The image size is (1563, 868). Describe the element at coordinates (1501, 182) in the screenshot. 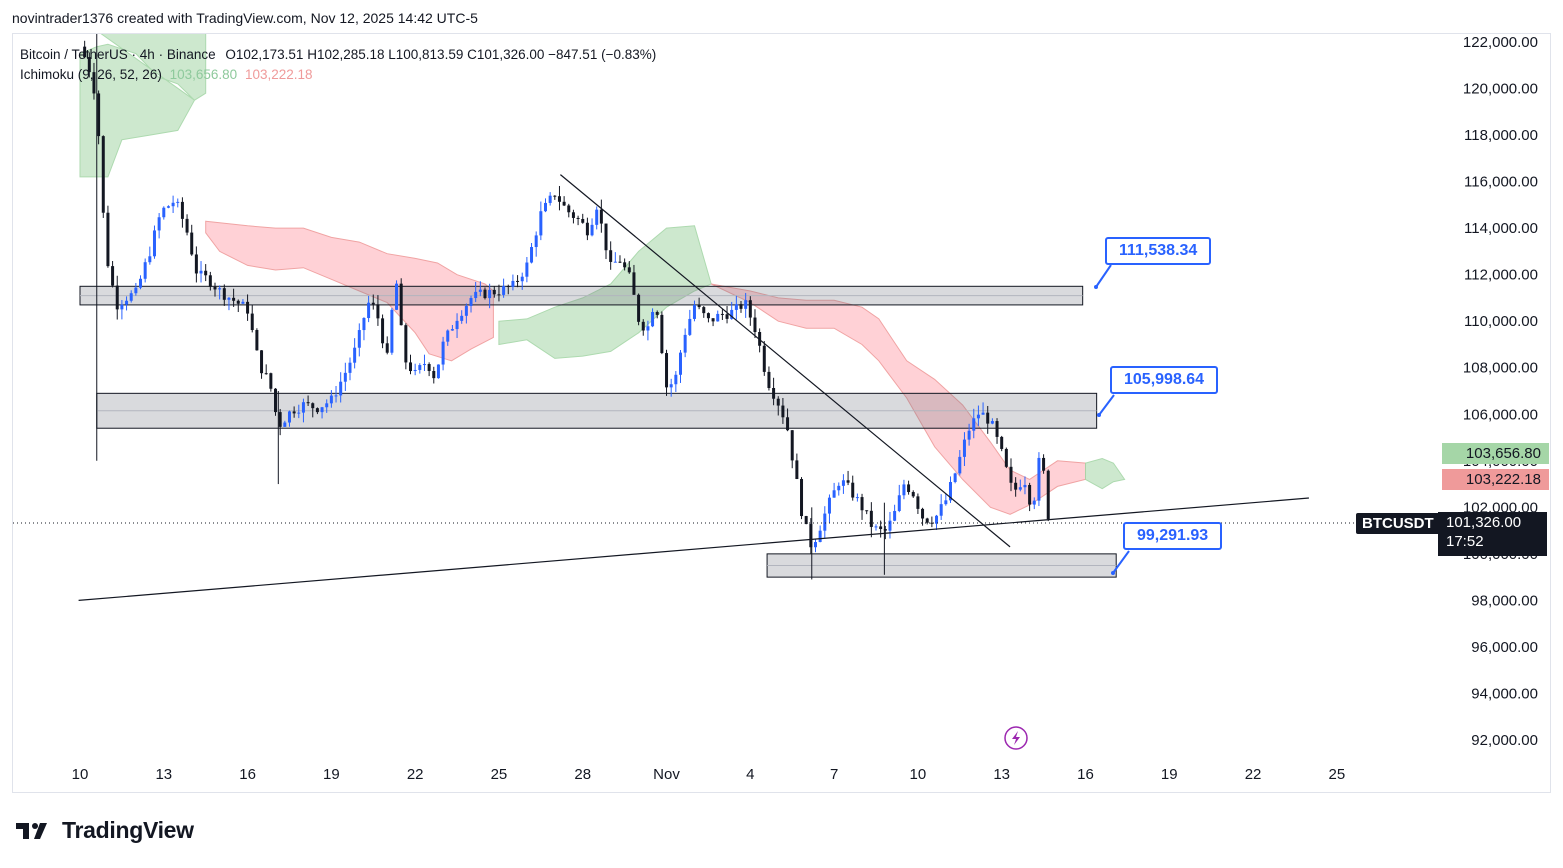

I see `y-tick-label: 116,000.00` at that location.